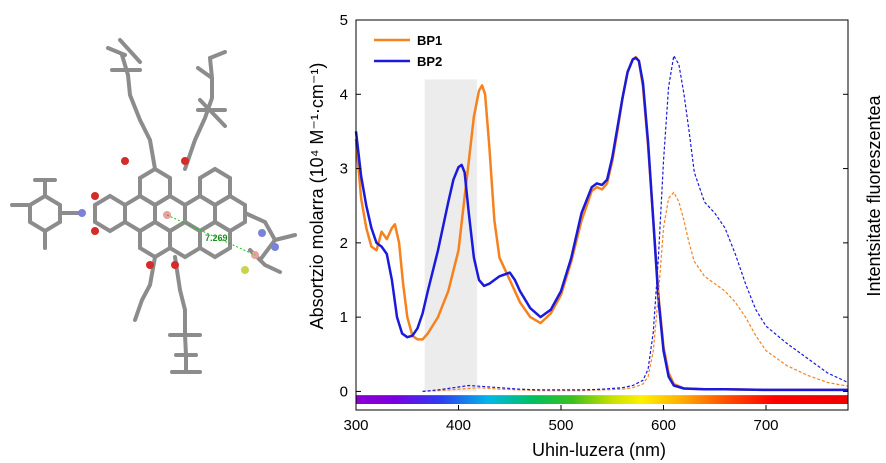 This screenshot has width=886, height=463. I want to click on x-tick-label: 700, so click(765, 425).